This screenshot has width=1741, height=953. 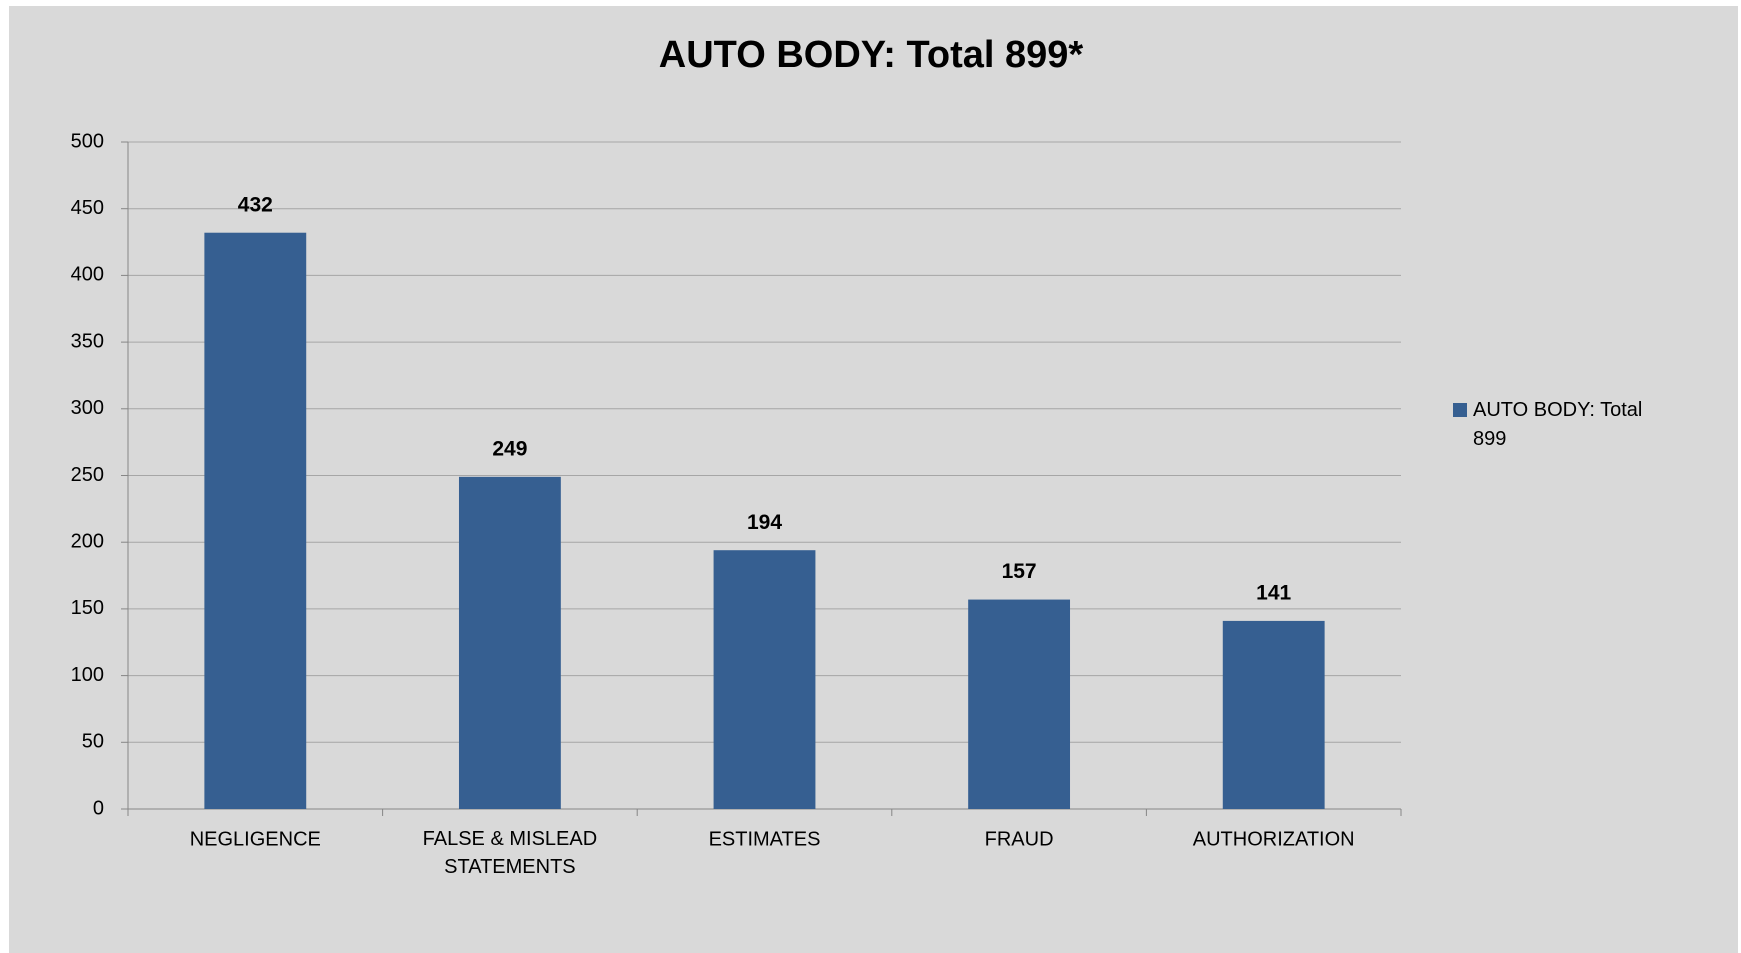 What do you see at coordinates (98, 808) in the screenshot?
I see `y-tick-label: 0` at bounding box center [98, 808].